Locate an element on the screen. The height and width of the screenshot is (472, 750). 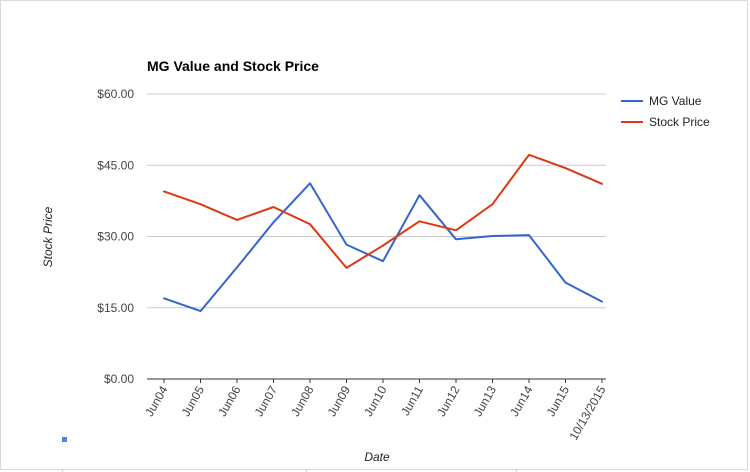
y-tick-label: $45.00 is located at coordinates (115, 165).